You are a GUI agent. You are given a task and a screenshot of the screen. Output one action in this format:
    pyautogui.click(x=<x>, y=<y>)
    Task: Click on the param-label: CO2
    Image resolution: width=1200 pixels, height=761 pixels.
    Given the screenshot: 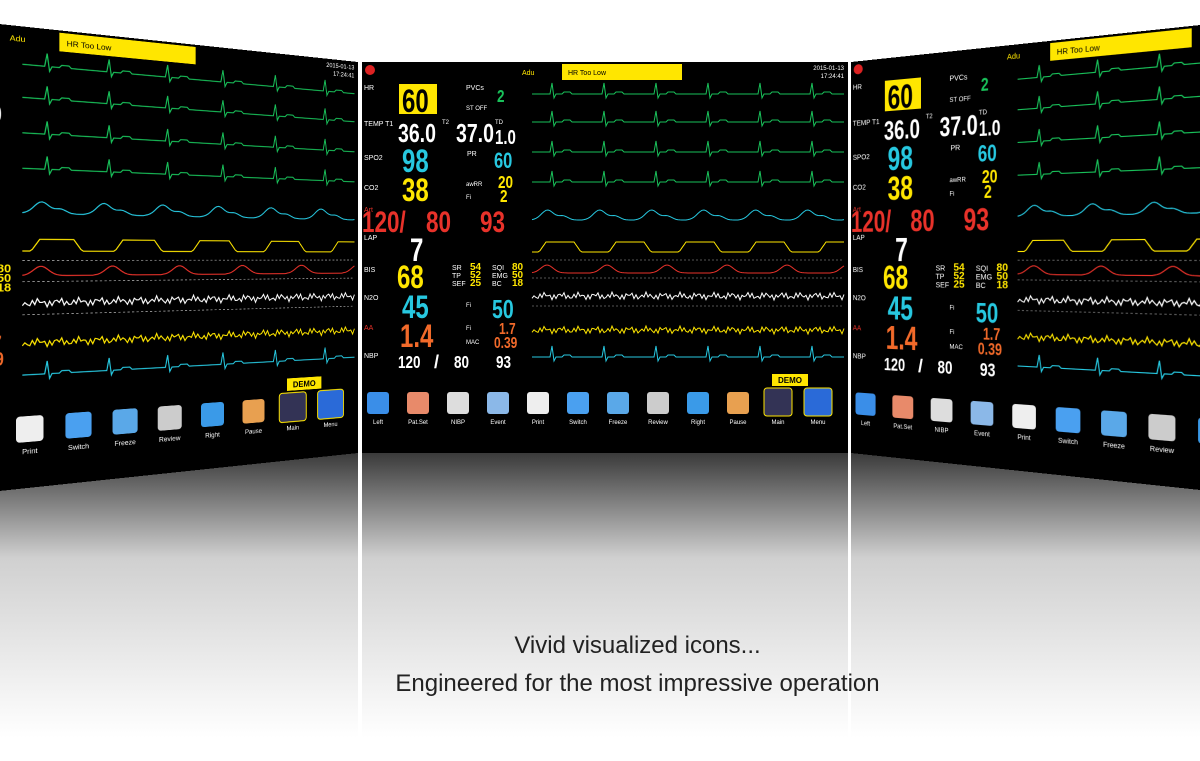 What is the action you would take?
    pyautogui.click(x=859, y=188)
    